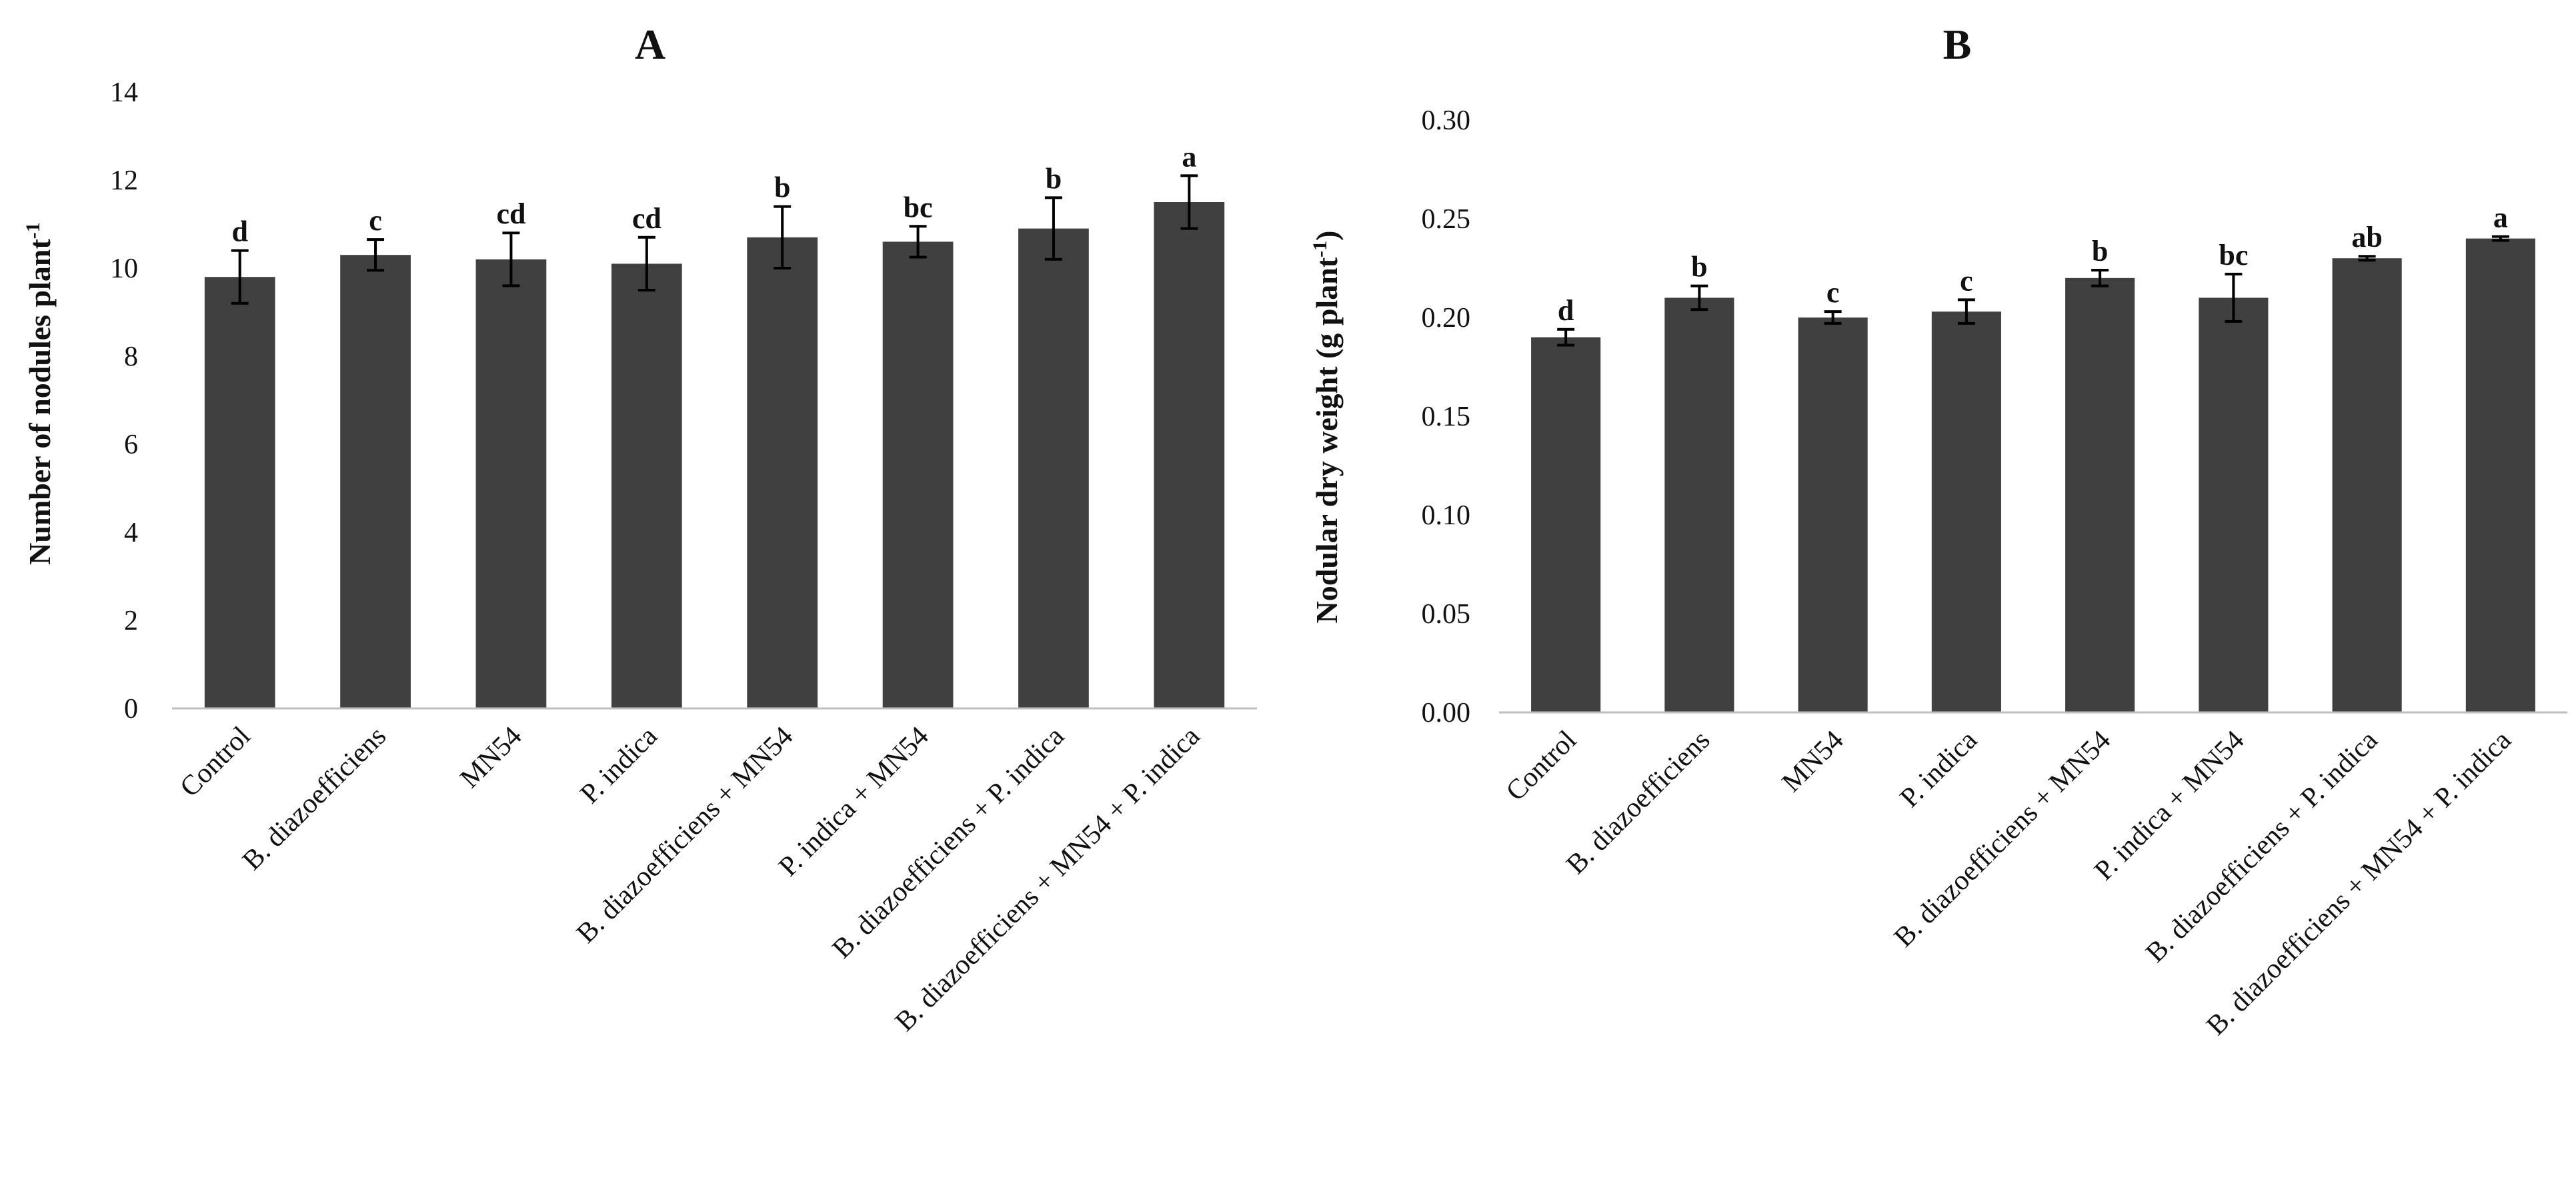 The image size is (2576, 1182). What do you see at coordinates (1638, 802) in the screenshot?
I see `panel-b-category-label: B. diazoefficiens` at bounding box center [1638, 802].